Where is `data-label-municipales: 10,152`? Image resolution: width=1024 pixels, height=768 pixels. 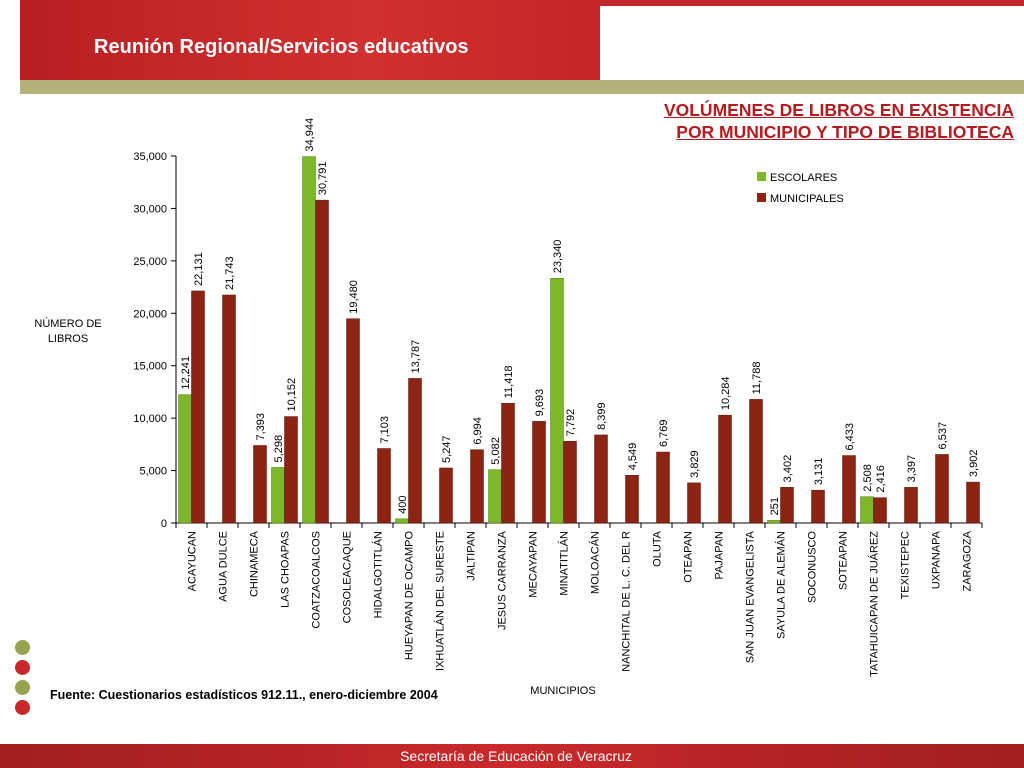
data-label-municipales: 10,152 is located at coordinates (292, 395).